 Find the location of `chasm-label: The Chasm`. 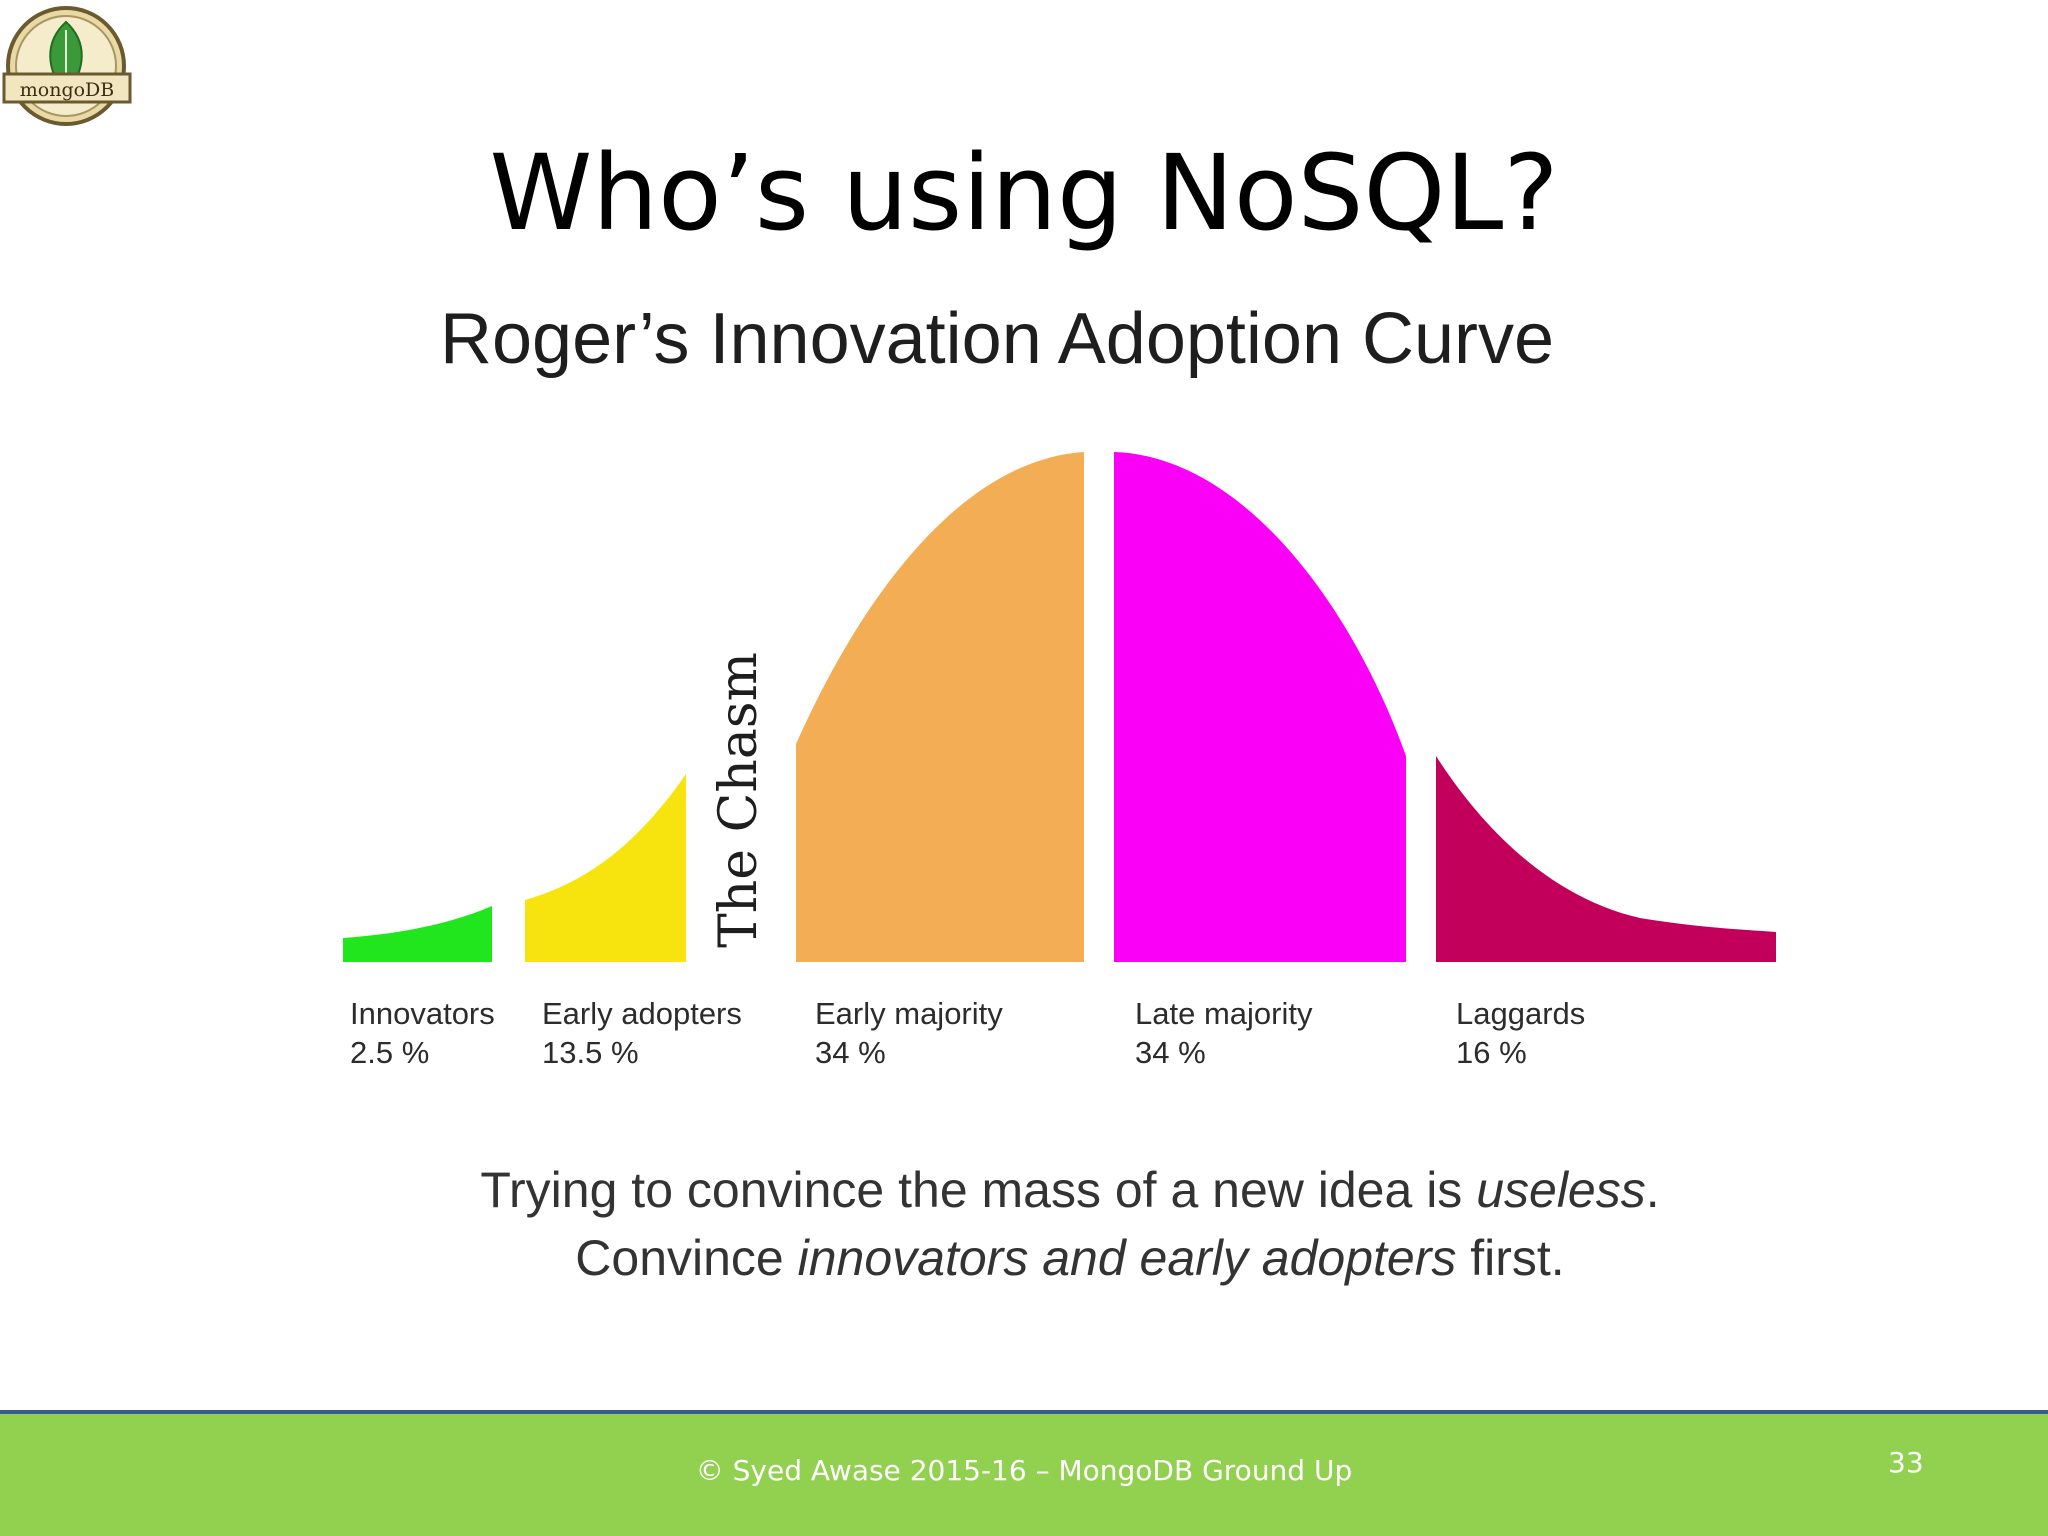

chasm-label: The Chasm is located at coordinates (739, 800).